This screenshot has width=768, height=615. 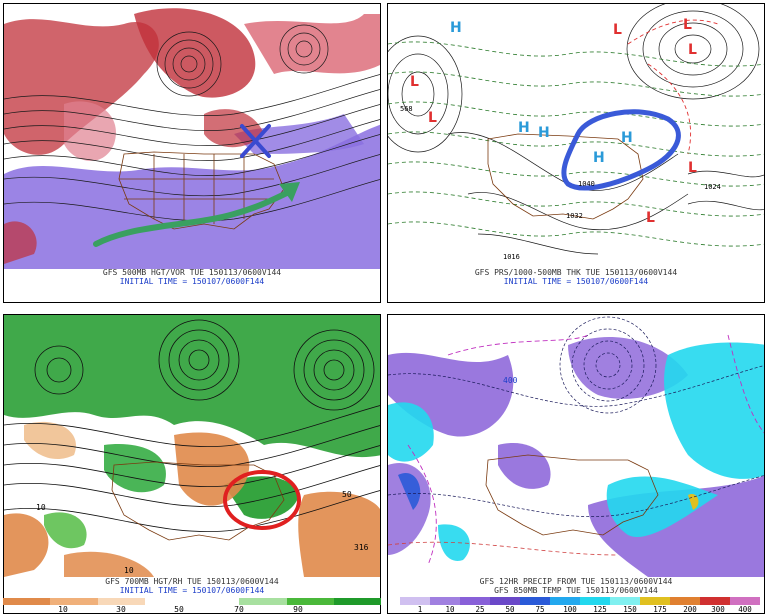 What do you see at coordinates (630, 609) in the screenshot?
I see `precip-tick: 150` at bounding box center [630, 609].